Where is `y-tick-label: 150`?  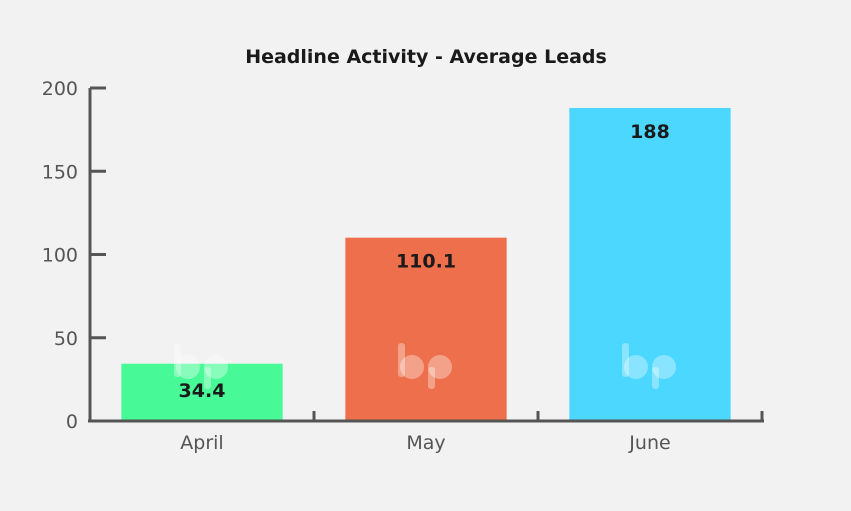
y-tick-label: 150 is located at coordinates (60, 172).